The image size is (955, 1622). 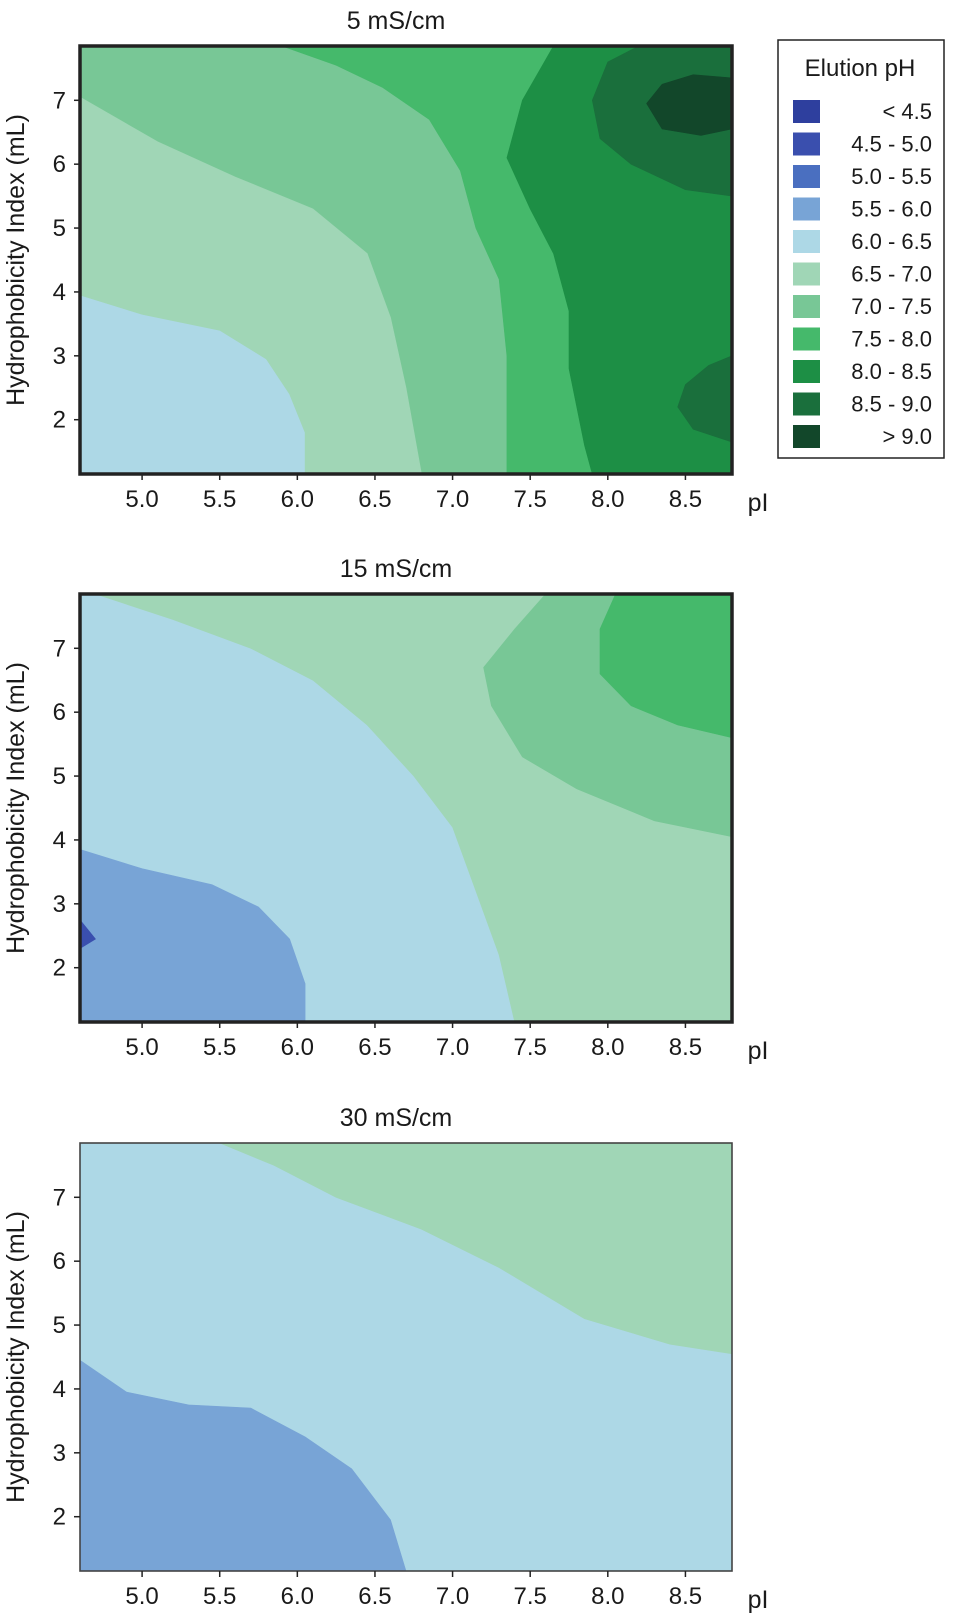 What do you see at coordinates (689, 105) in the screenshot?
I see `contour-band--9.0` at bounding box center [689, 105].